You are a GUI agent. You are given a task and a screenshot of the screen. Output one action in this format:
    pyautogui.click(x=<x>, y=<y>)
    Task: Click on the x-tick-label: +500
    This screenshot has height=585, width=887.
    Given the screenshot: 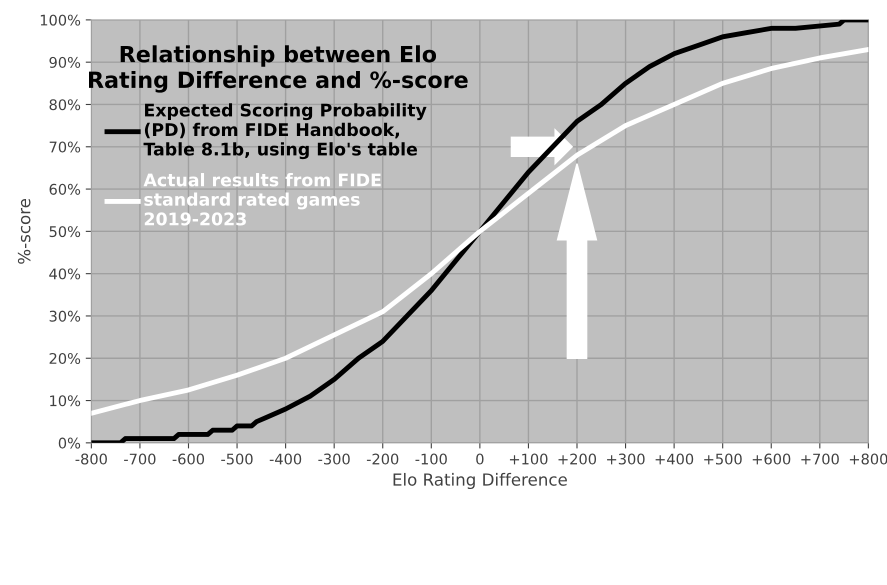 What is the action you would take?
    pyautogui.click(x=723, y=459)
    